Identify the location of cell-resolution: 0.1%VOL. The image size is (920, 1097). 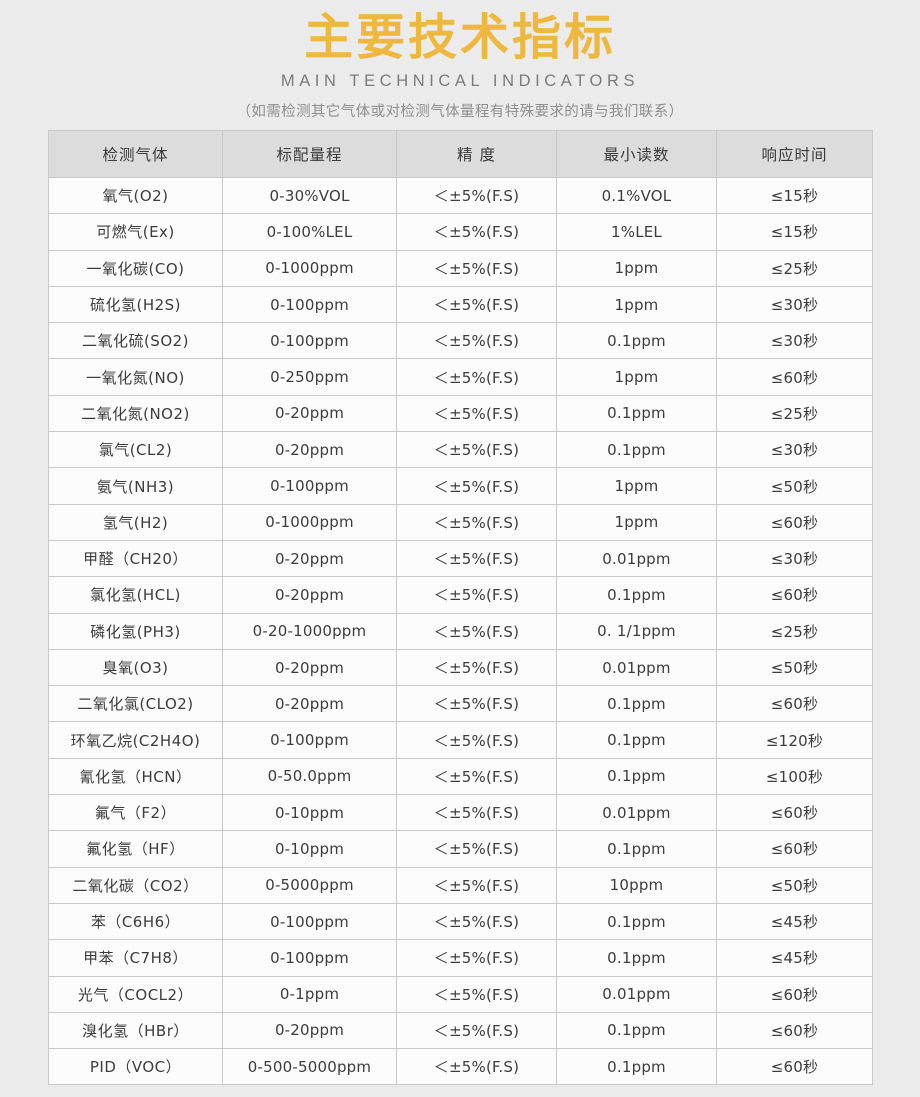
(636, 195).